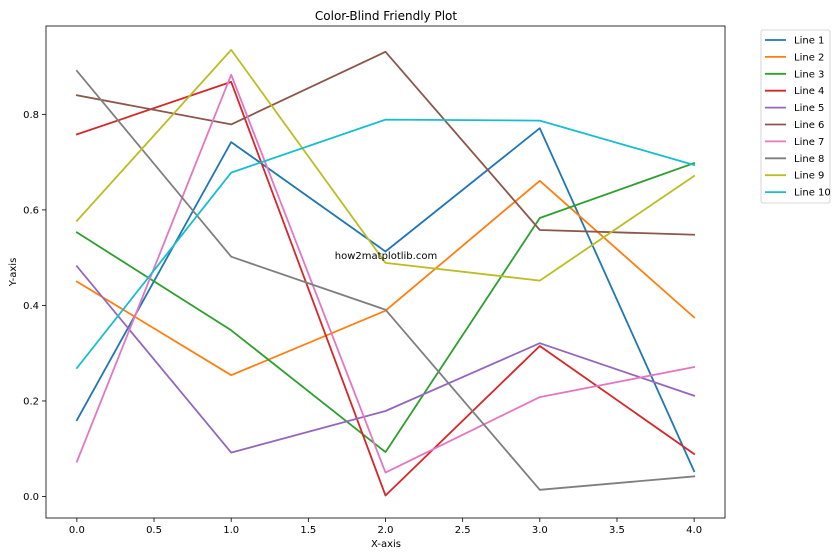 The width and height of the screenshot is (840, 560). Describe the element at coordinates (809, 142) in the screenshot. I see `legend-label-7: Line 7` at that location.